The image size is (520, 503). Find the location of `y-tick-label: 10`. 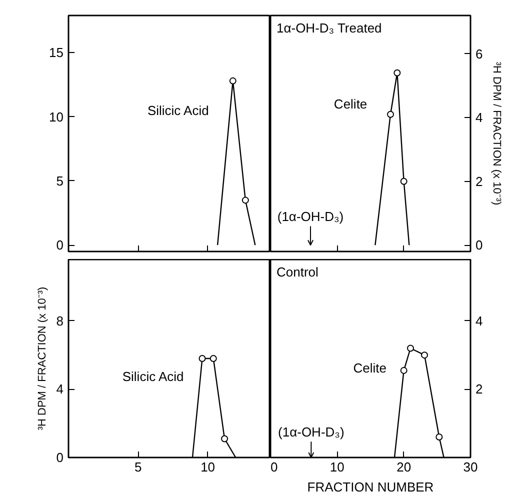

y-tick-label: 10 is located at coordinates (56, 116).